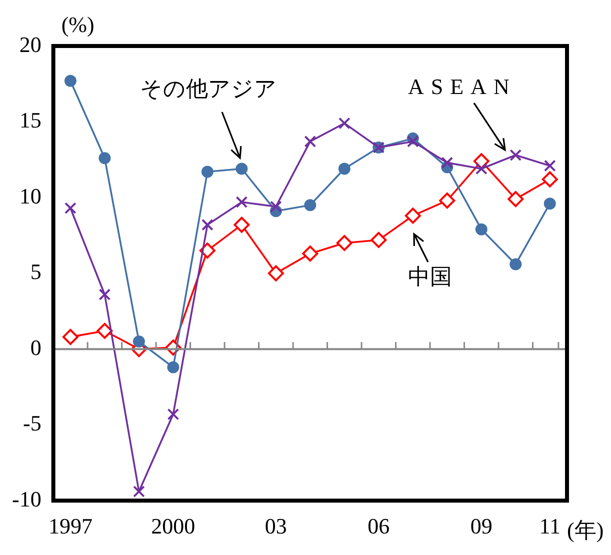  I want to click on x-tick-label: 09, so click(481, 526).